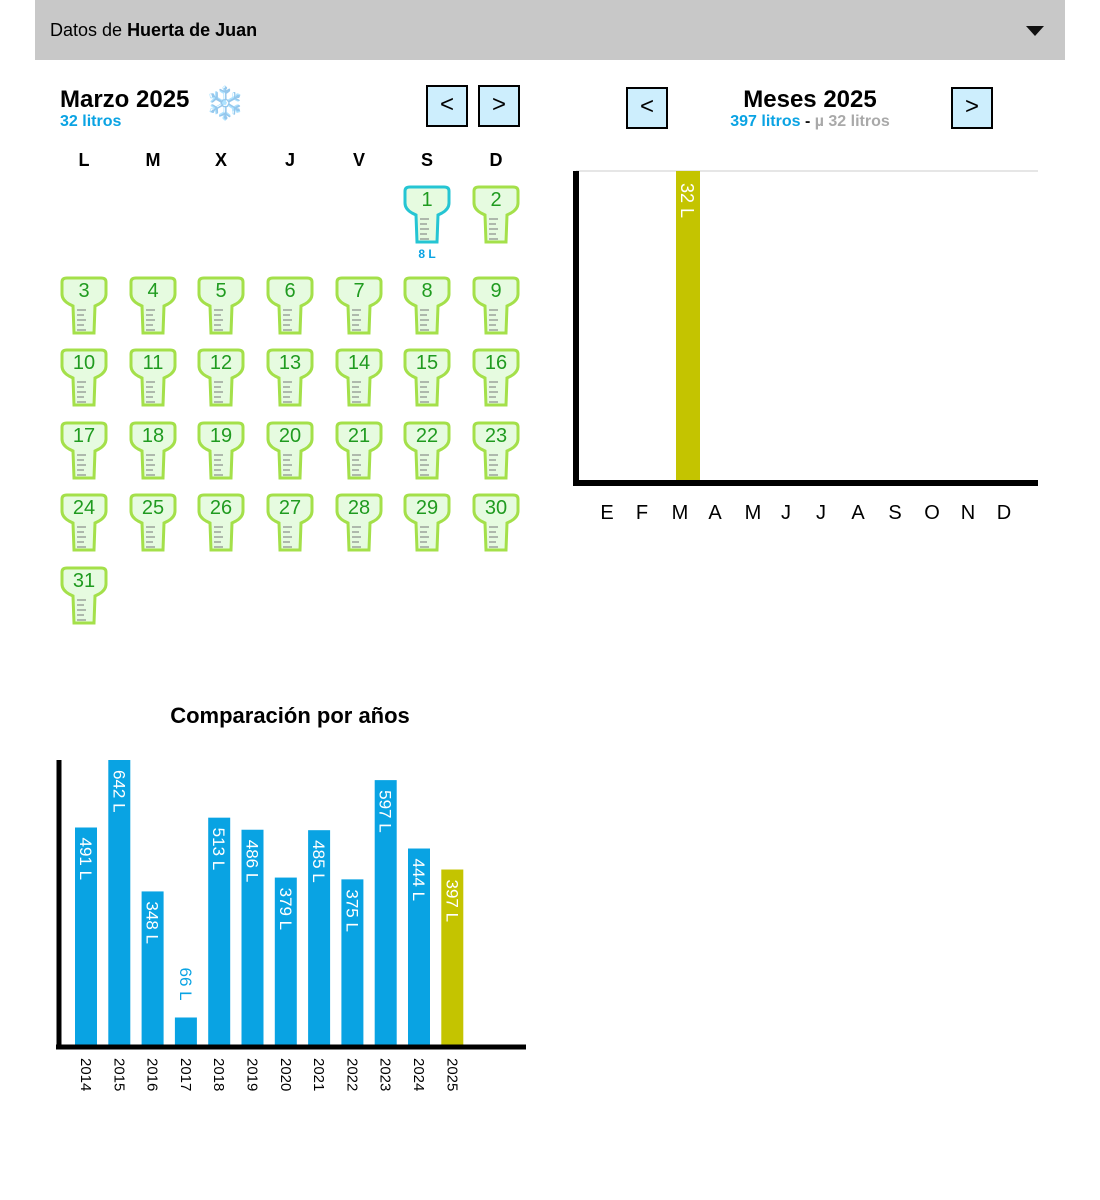  I want to click on calendar-day: 28, so click(359, 523).